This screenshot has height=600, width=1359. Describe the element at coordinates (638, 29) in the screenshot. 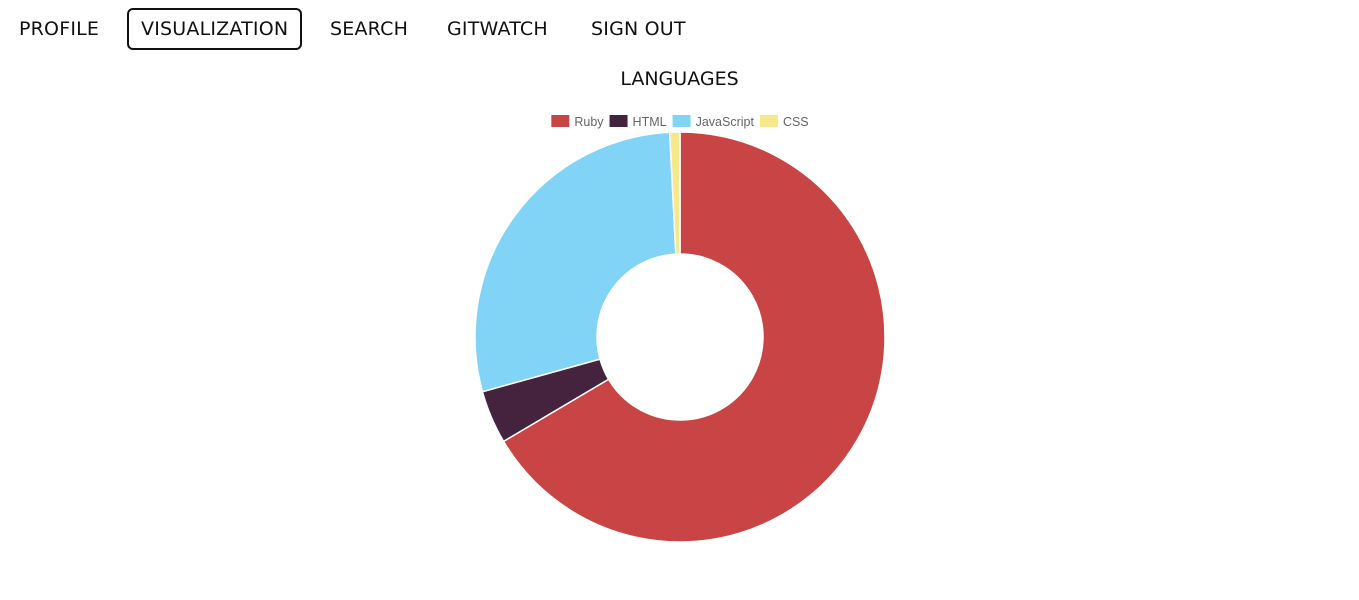

I see `nav-sign-out: SIGN OUT` at that location.